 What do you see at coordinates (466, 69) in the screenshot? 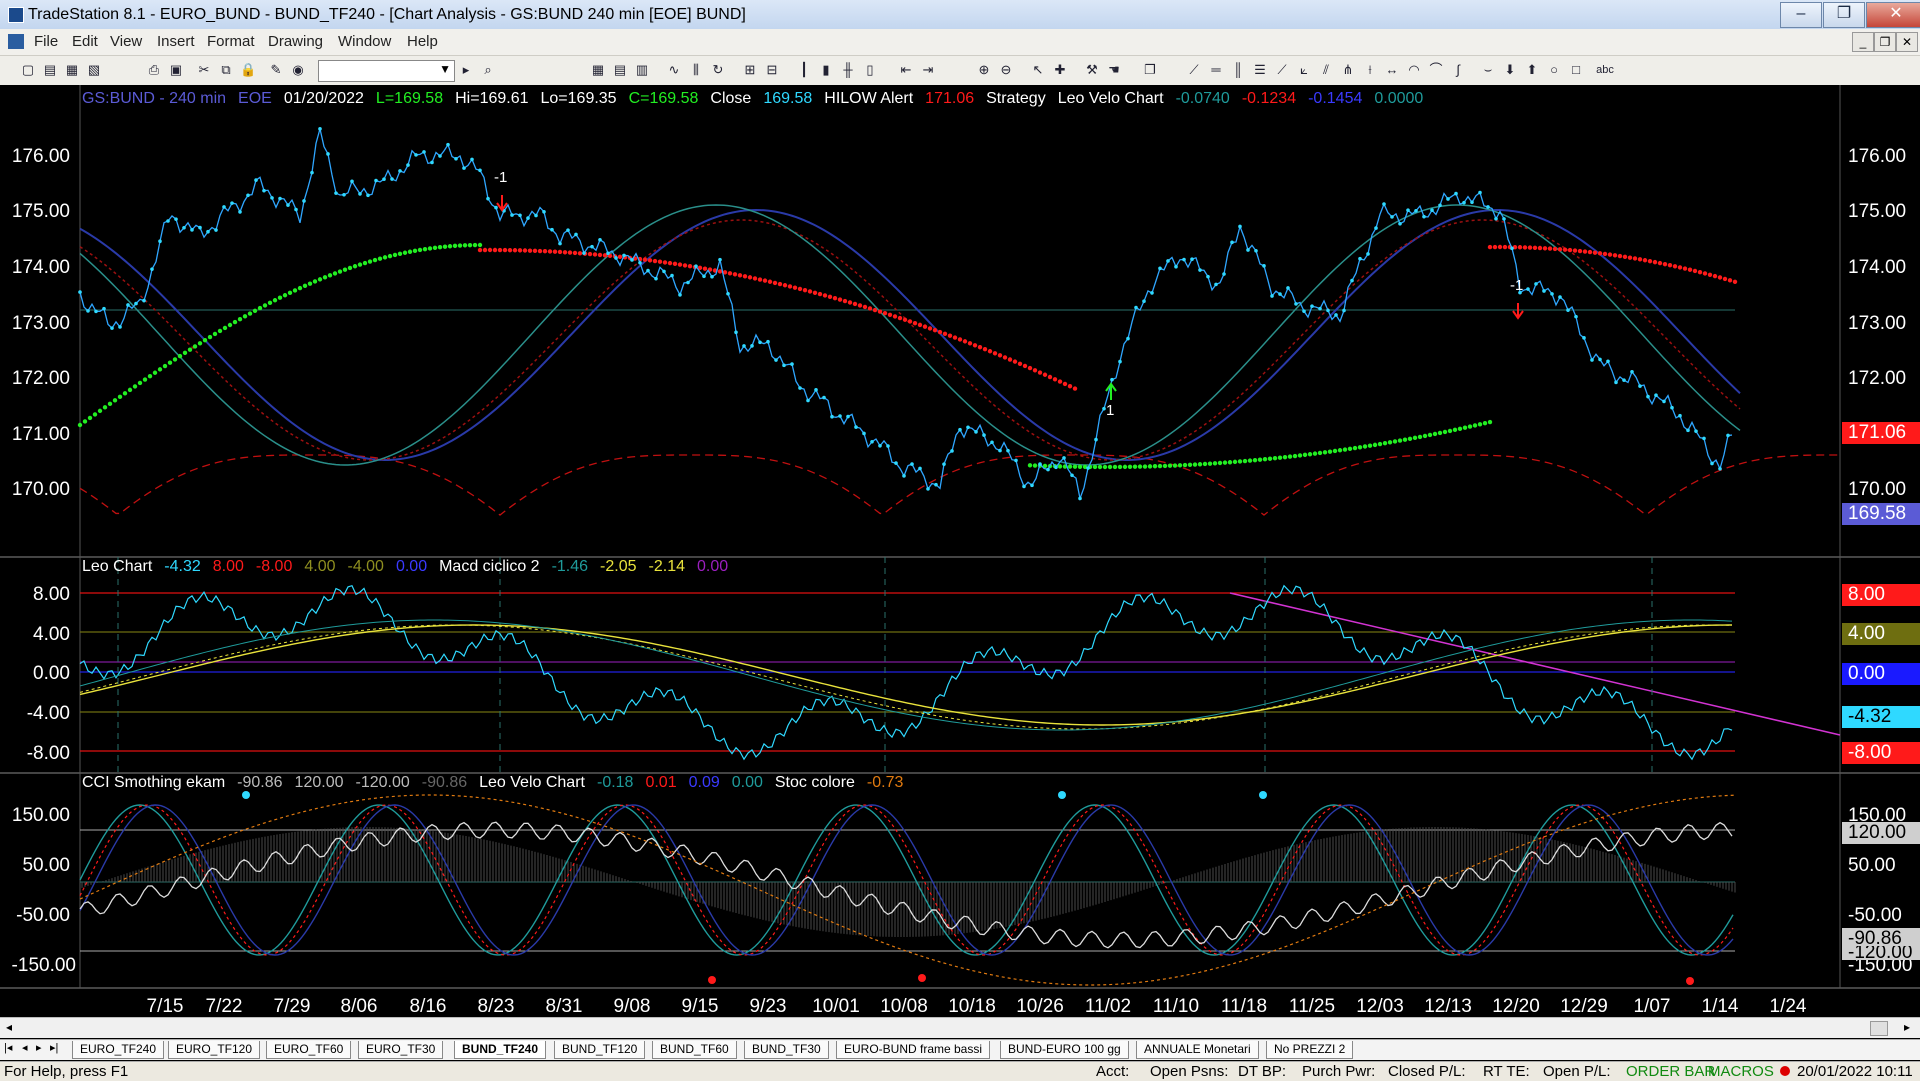
I see `arrow-right-icon: ▸` at bounding box center [466, 69].